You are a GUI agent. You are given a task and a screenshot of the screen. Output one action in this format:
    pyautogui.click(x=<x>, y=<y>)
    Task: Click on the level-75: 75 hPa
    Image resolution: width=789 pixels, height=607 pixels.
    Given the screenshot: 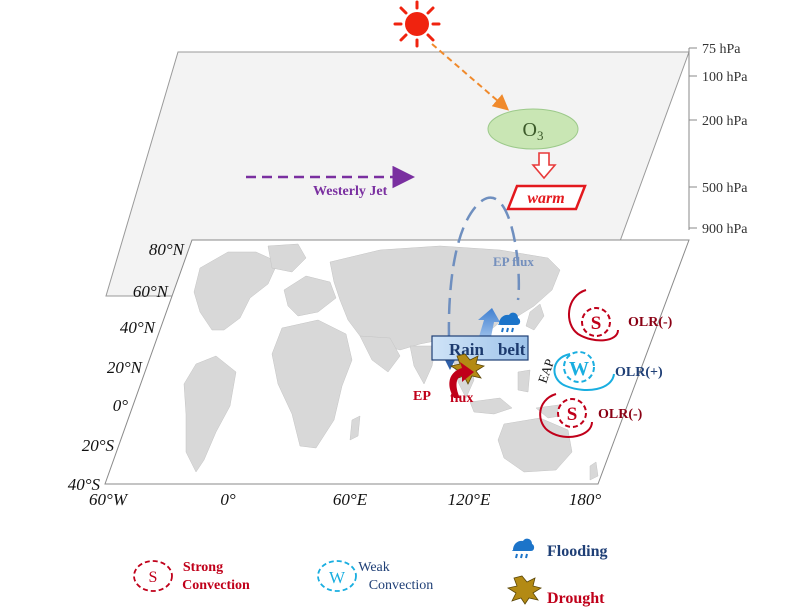 What is the action you would take?
    pyautogui.click(x=721, y=49)
    